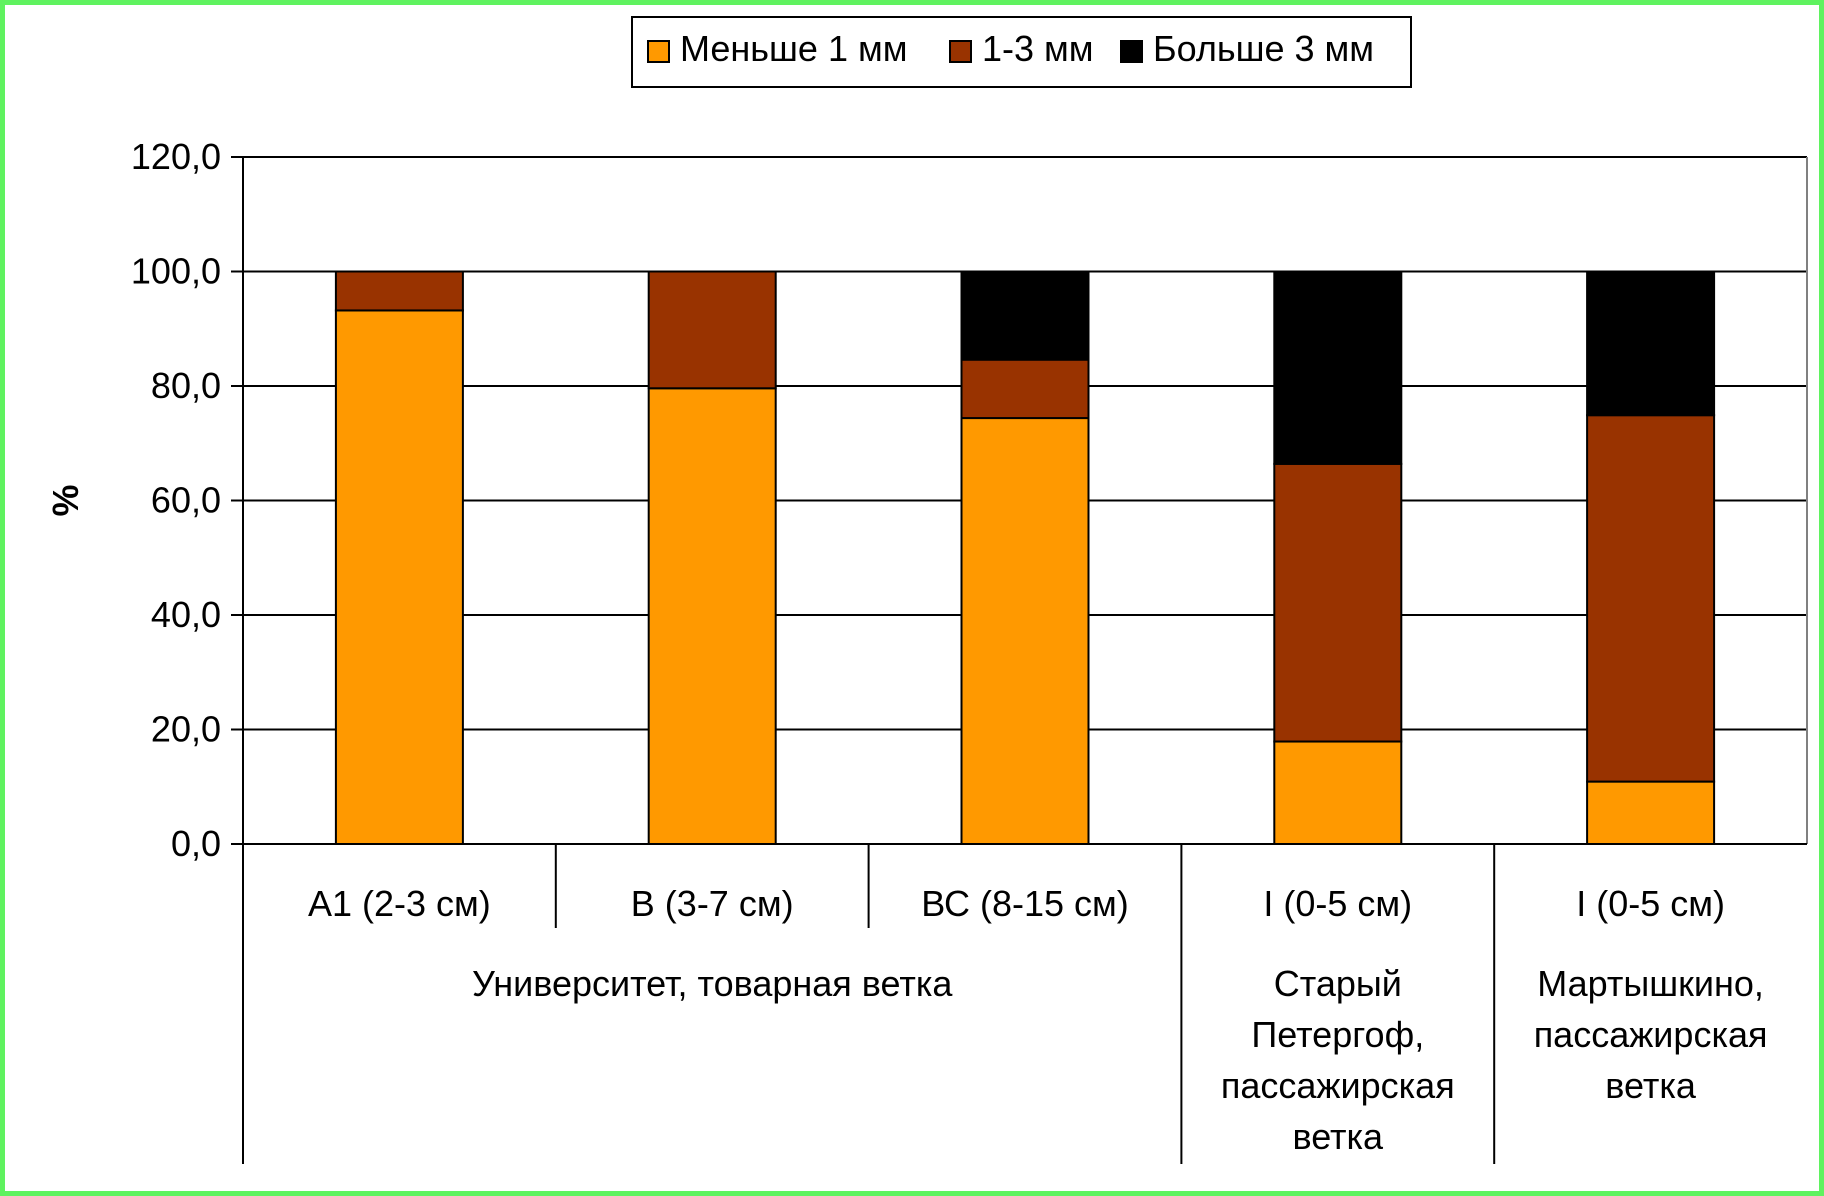 The width and height of the screenshot is (1824, 1196). I want to click on x-category-label: ВС (8-15 см), so click(1025, 903).